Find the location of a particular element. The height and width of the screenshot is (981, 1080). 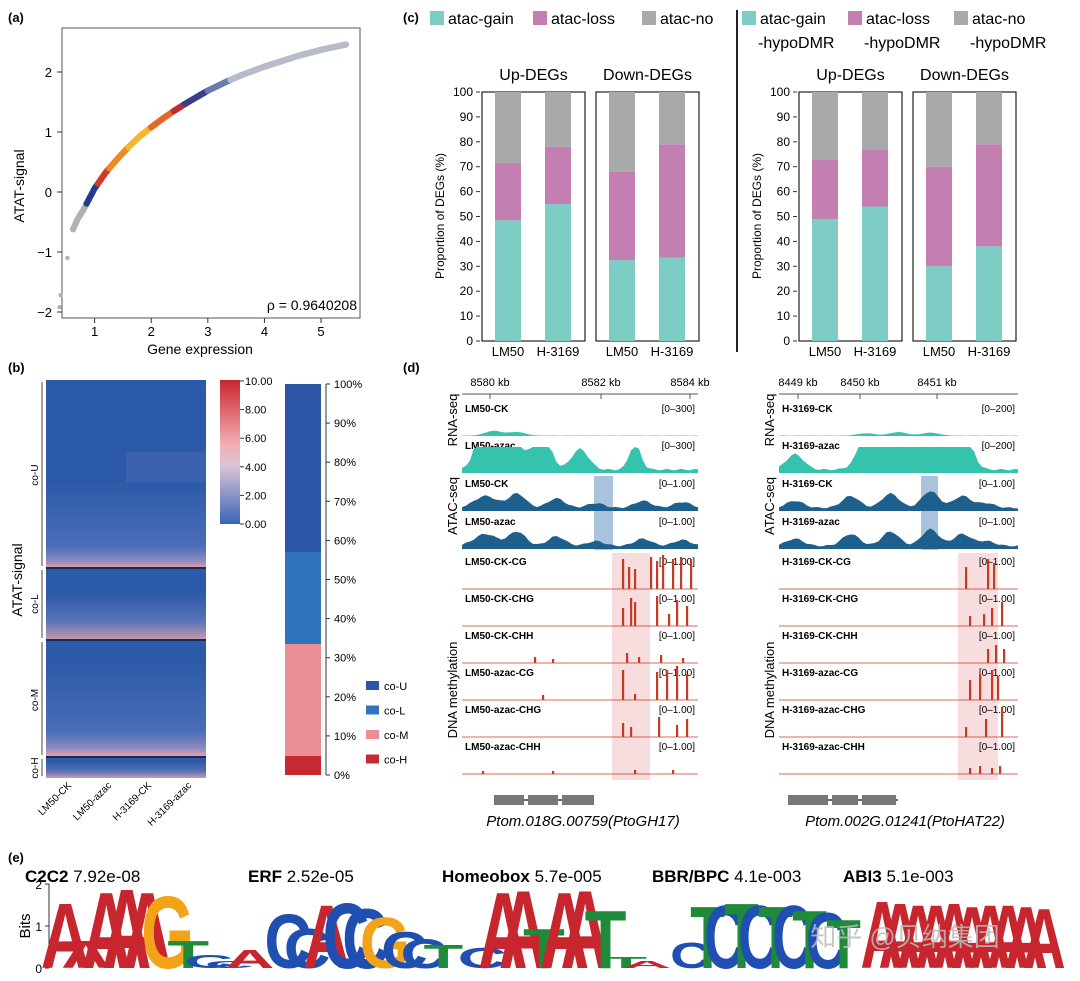

panel-a-xticks: 1 2 3 4 5 is located at coordinates (208, 328).